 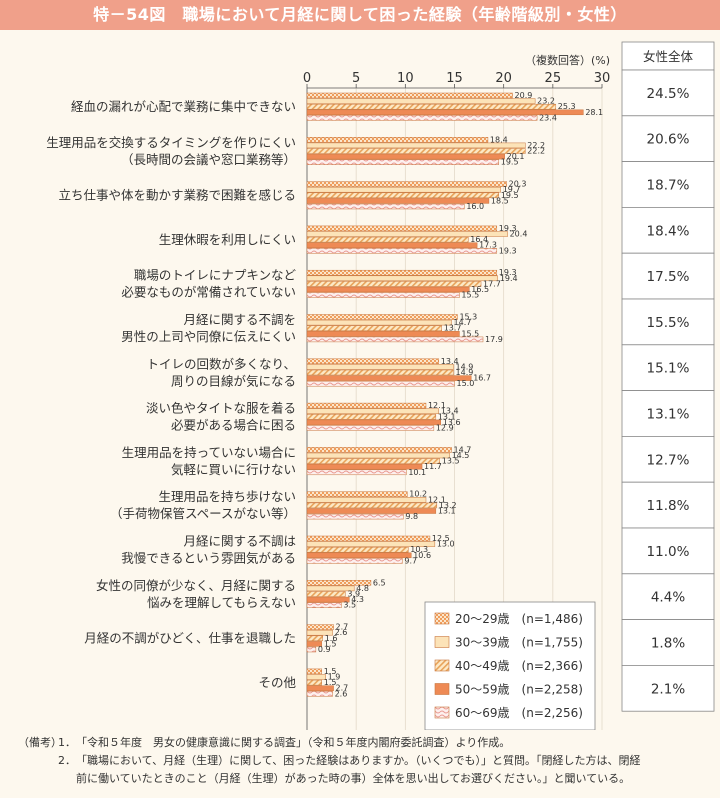 What do you see at coordinates (221, 408) in the screenshot?
I see `category-label: 淡い色やタイトな服を着る` at bounding box center [221, 408].